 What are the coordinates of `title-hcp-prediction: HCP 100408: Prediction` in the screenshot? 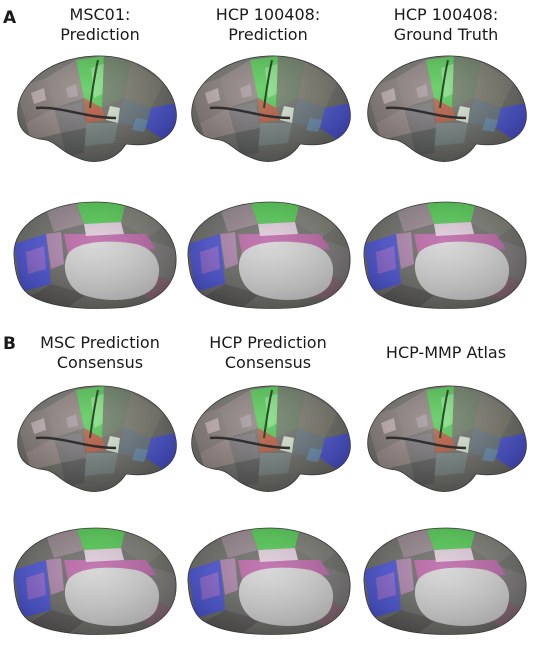 It's located at (268, 24).